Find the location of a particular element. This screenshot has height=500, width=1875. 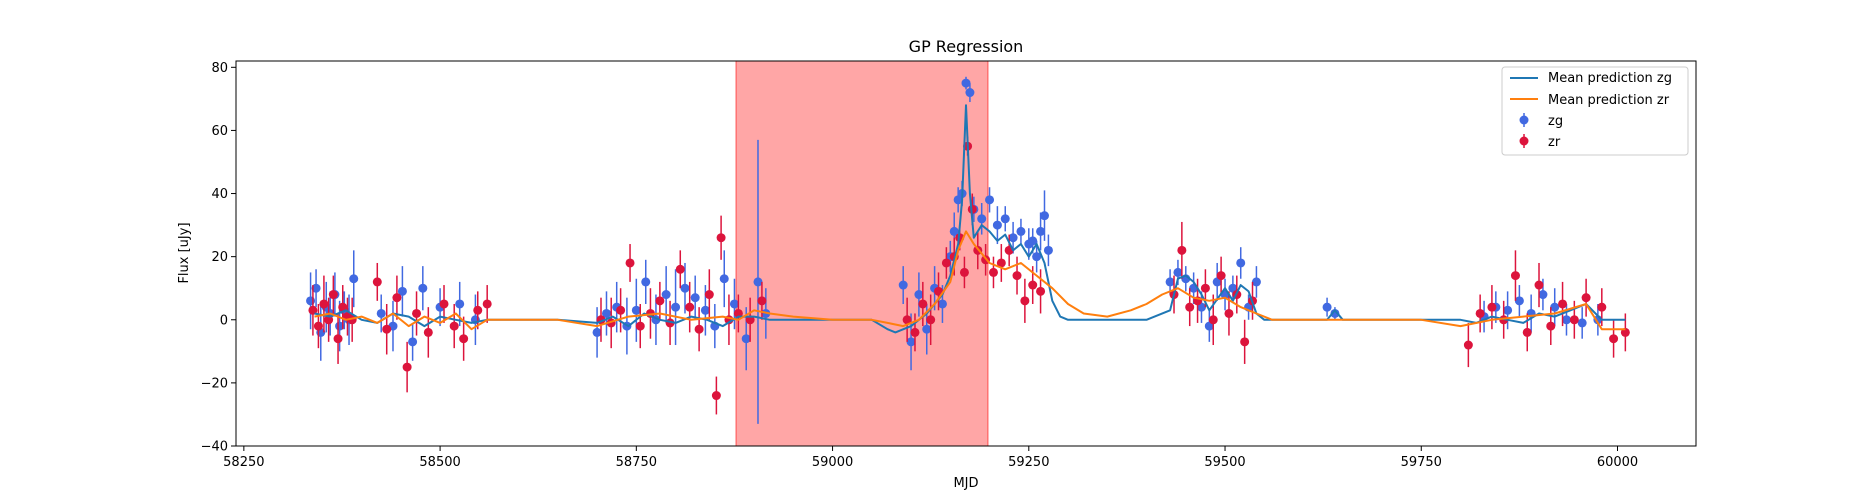

x-tick-label-60000: 60000 is located at coordinates (1617, 462).